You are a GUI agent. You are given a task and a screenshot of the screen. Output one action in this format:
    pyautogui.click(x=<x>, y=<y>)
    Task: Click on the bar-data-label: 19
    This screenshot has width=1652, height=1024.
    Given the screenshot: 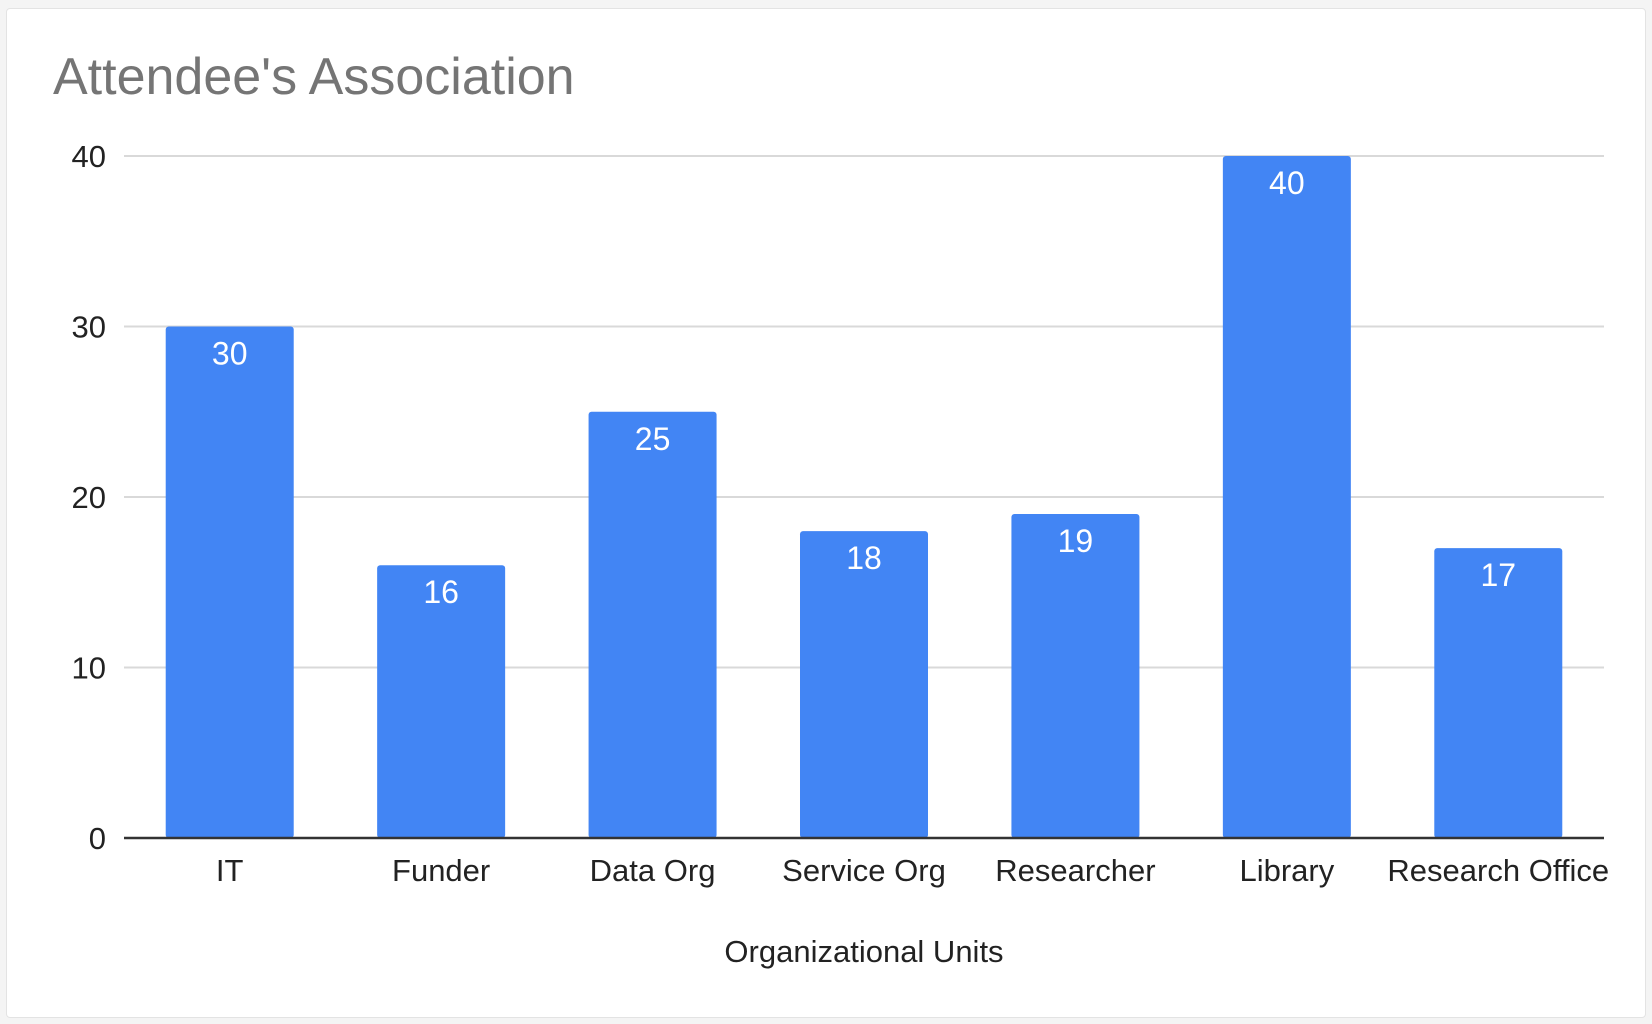 What is the action you would take?
    pyautogui.click(x=1076, y=541)
    